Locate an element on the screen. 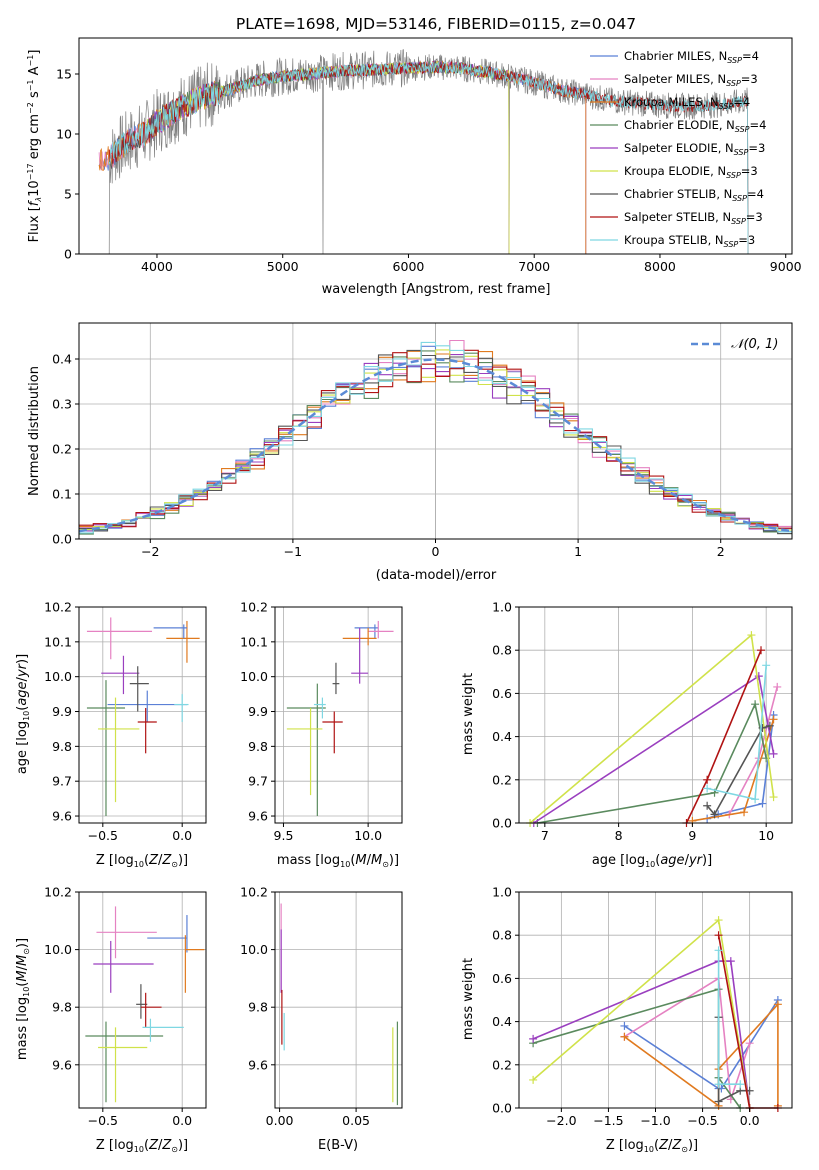  x-tick-label: 6000 is located at coordinates (409, 266).